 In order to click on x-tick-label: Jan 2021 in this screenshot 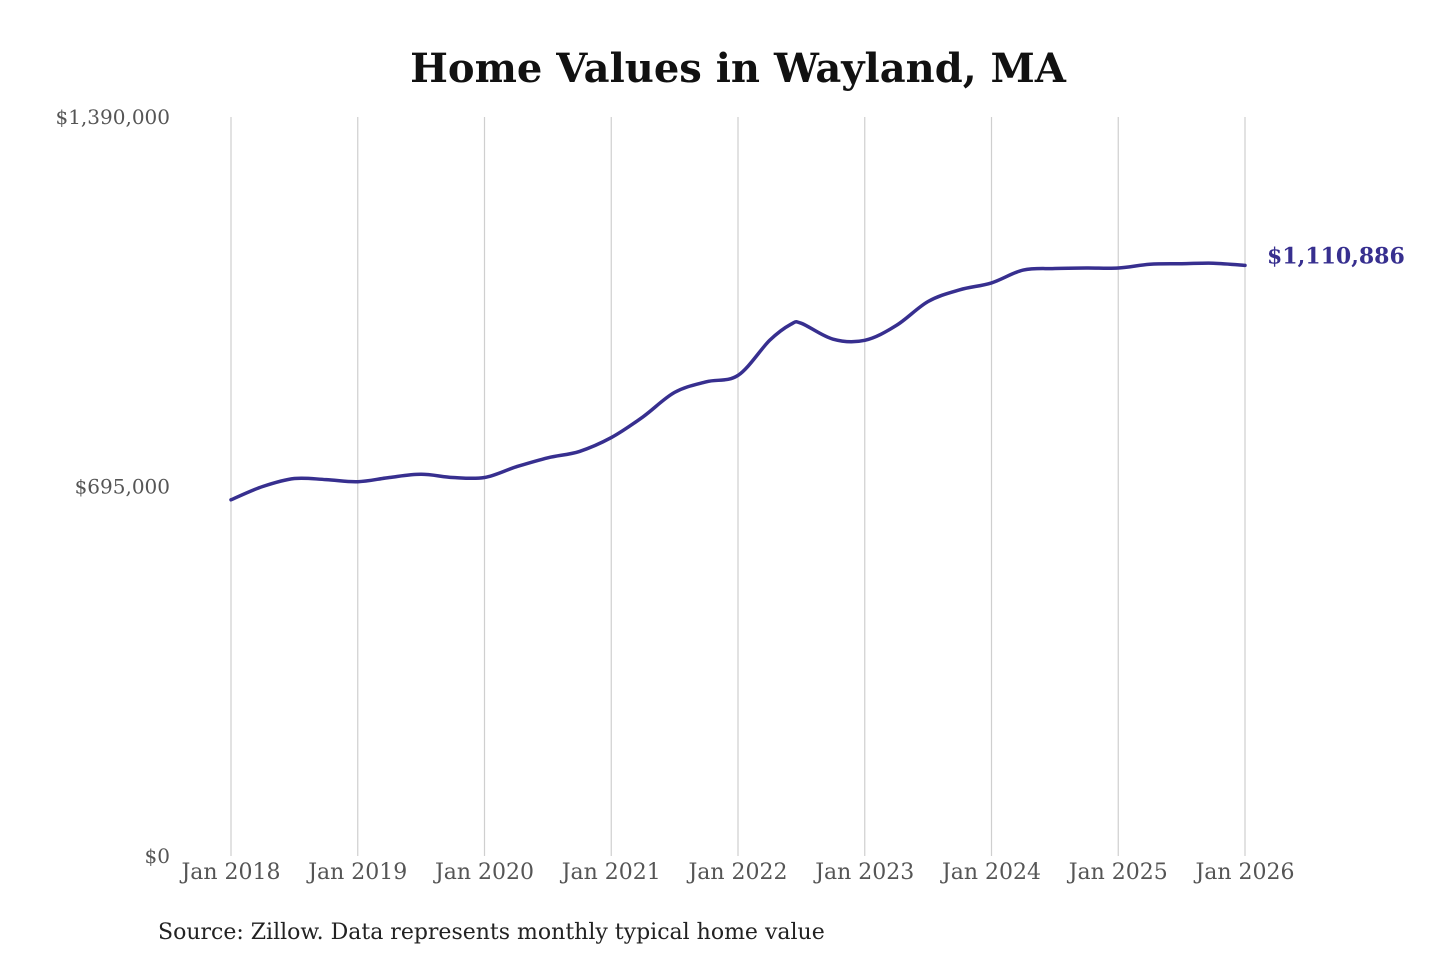, I will do `click(610, 872)`.